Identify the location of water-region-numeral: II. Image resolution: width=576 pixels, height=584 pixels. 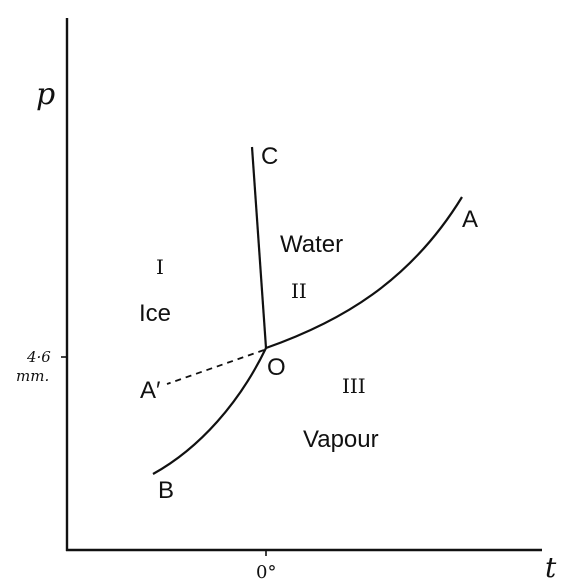
(299, 291).